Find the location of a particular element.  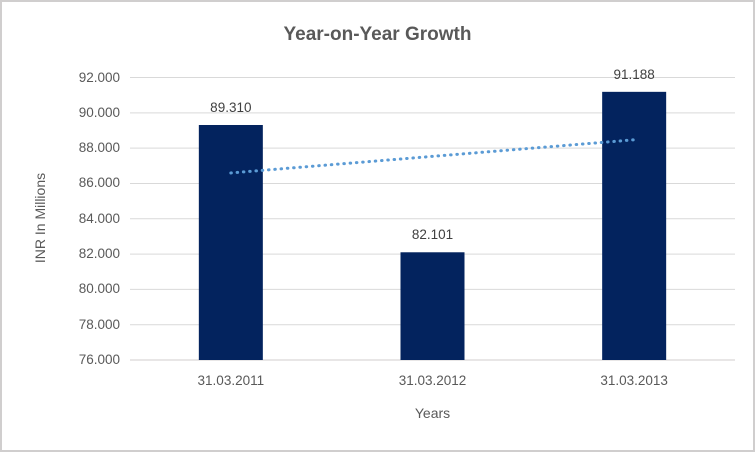

chart-title: Year-on-Year Growth is located at coordinates (377, 34).